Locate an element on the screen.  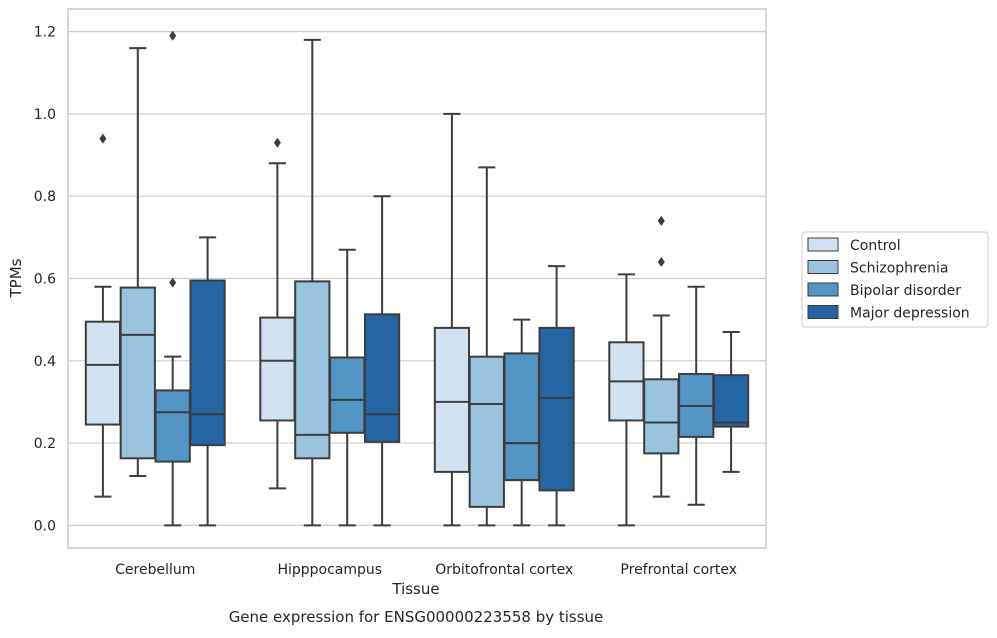
x-tick-label: Cerebellum is located at coordinates (155, 570).